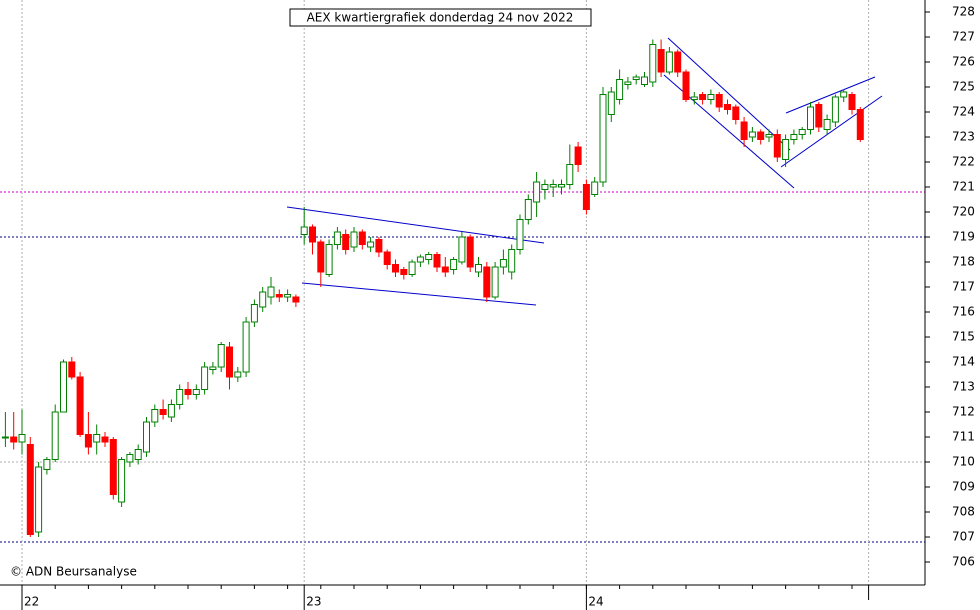  I want to click on y-tick-label: 722, so click(963, 162).